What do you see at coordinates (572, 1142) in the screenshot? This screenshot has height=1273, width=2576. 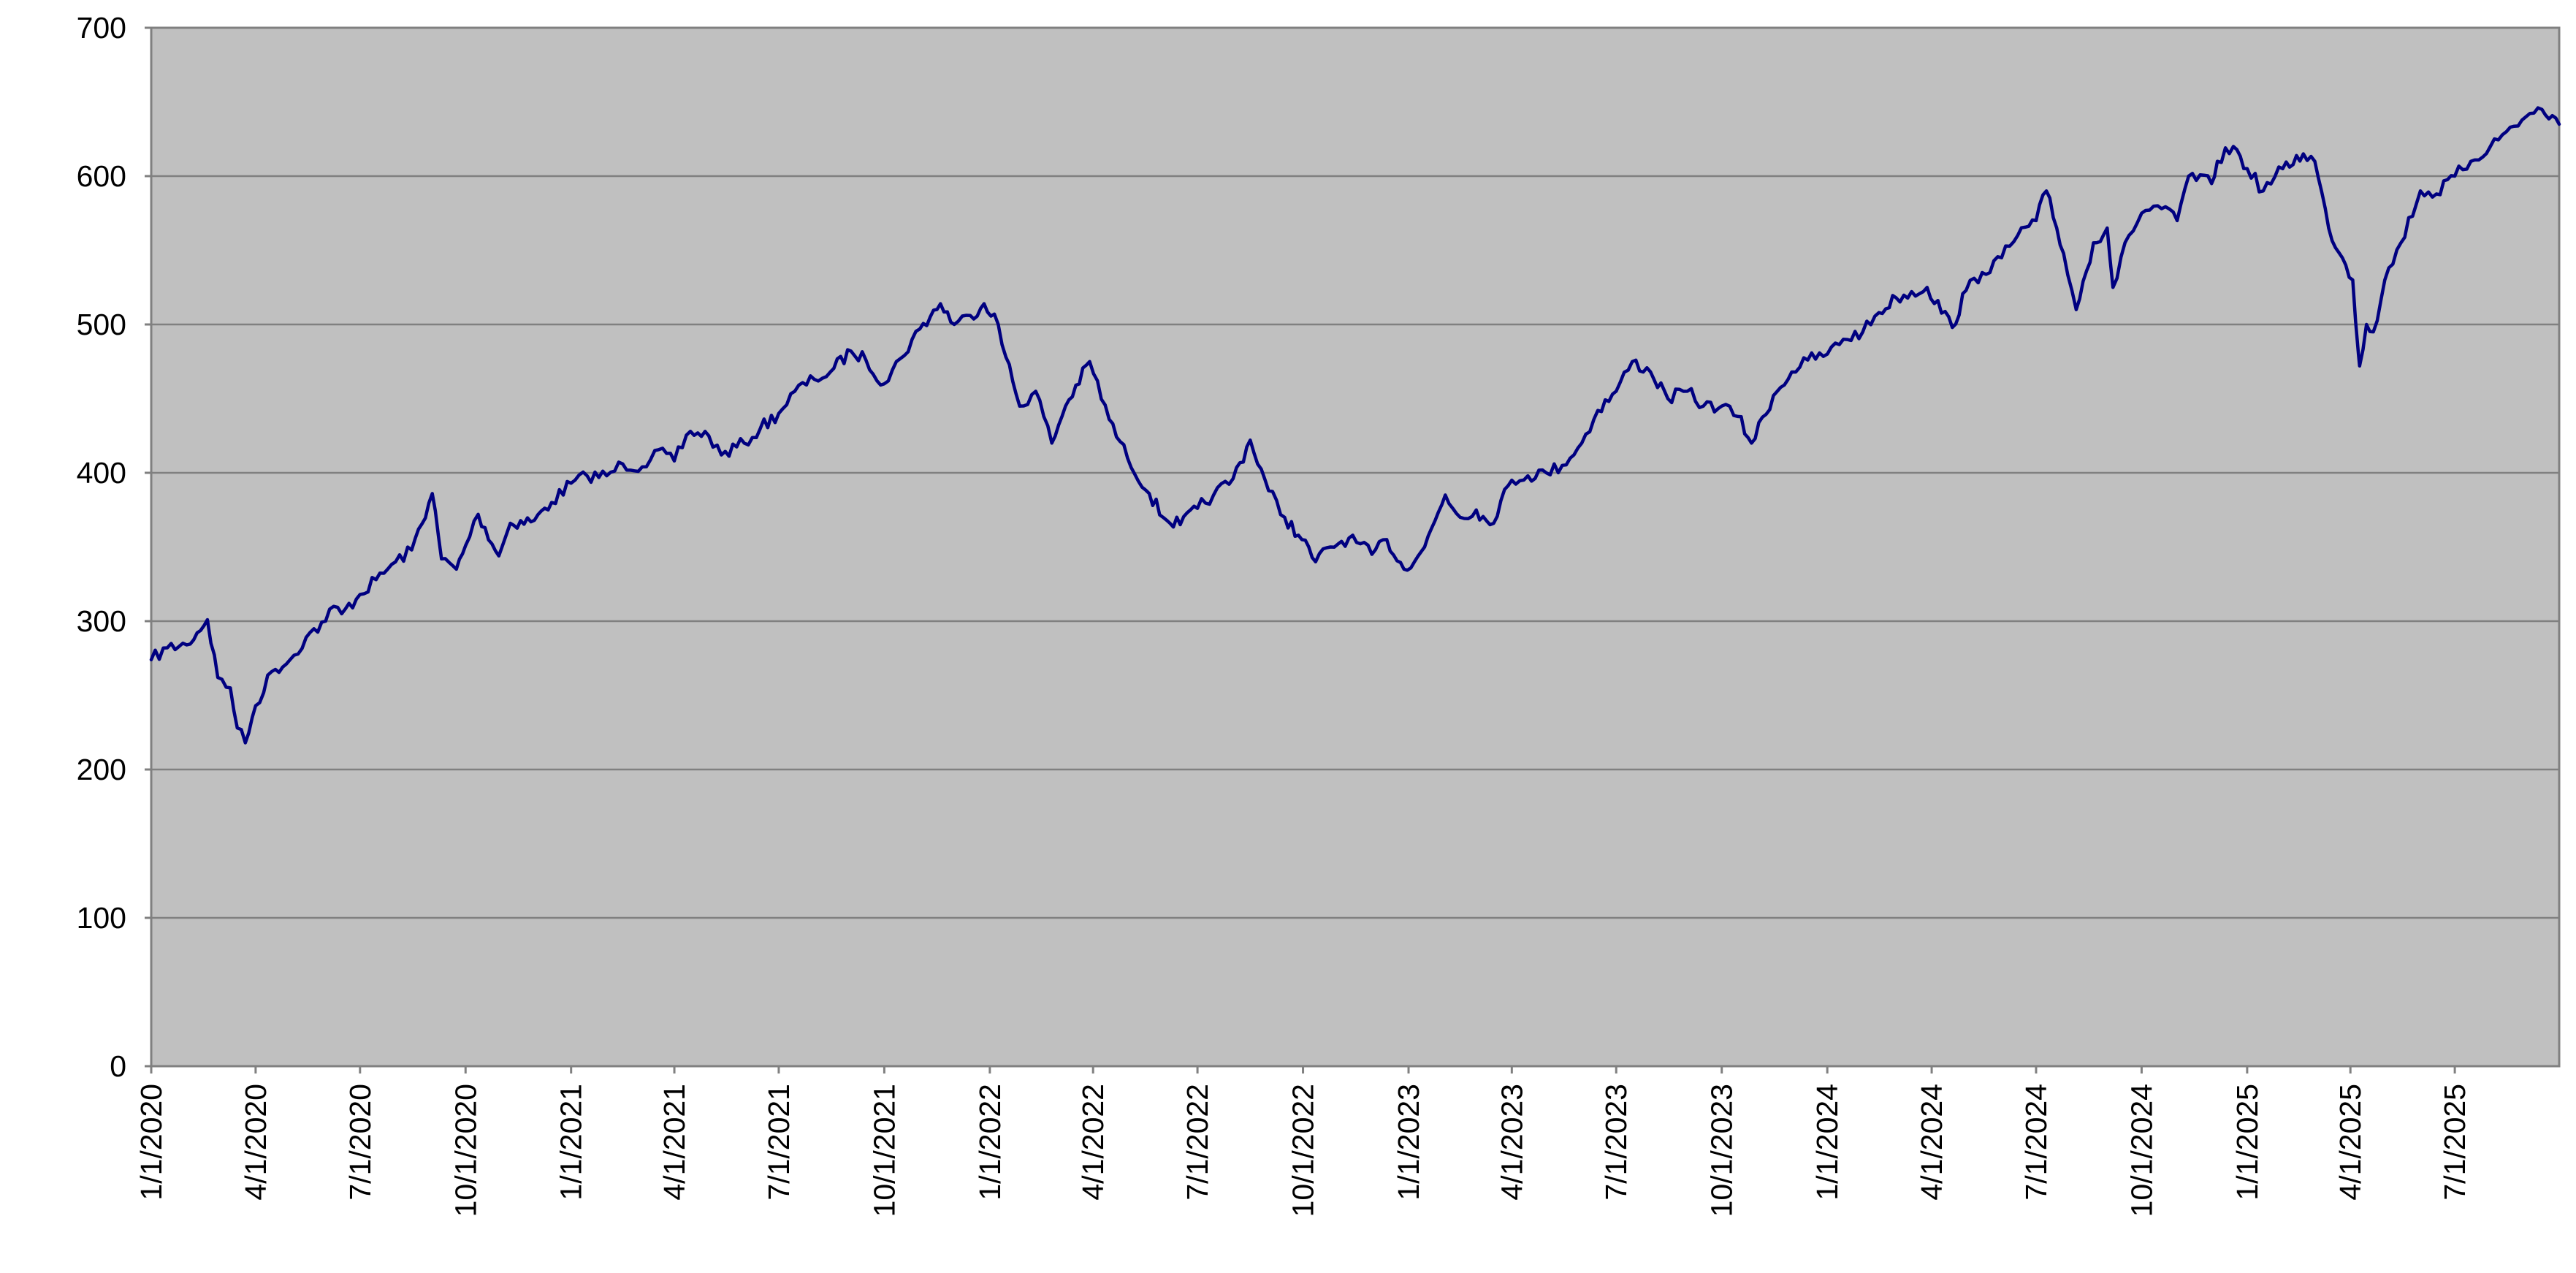 I see `x-tick-label: 1/1/2021` at bounding box center [572, 1142].